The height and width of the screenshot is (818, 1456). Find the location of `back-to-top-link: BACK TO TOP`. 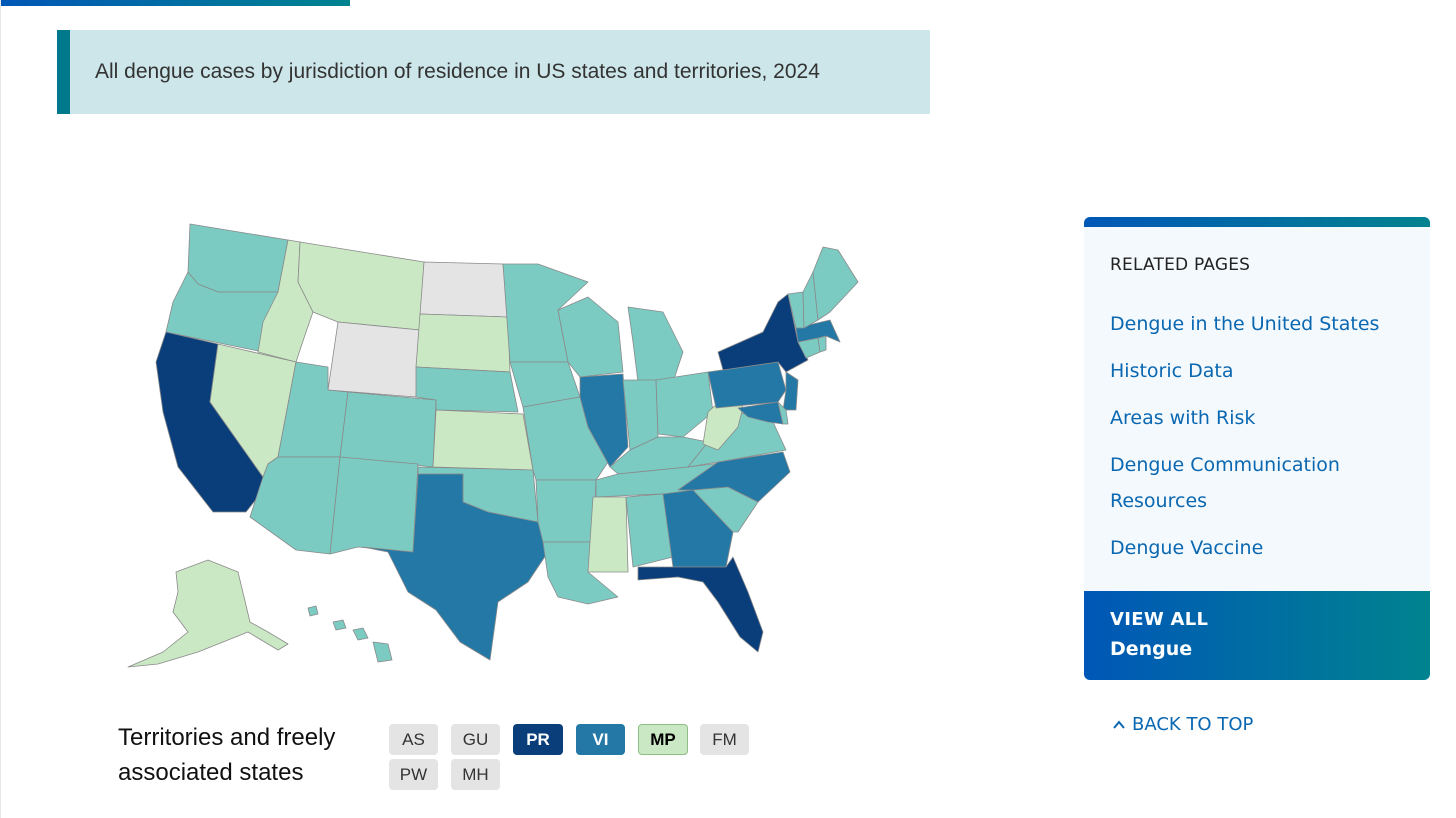

back-to-top-link: BACK TO TOP is located at coordinates (1182, 724).